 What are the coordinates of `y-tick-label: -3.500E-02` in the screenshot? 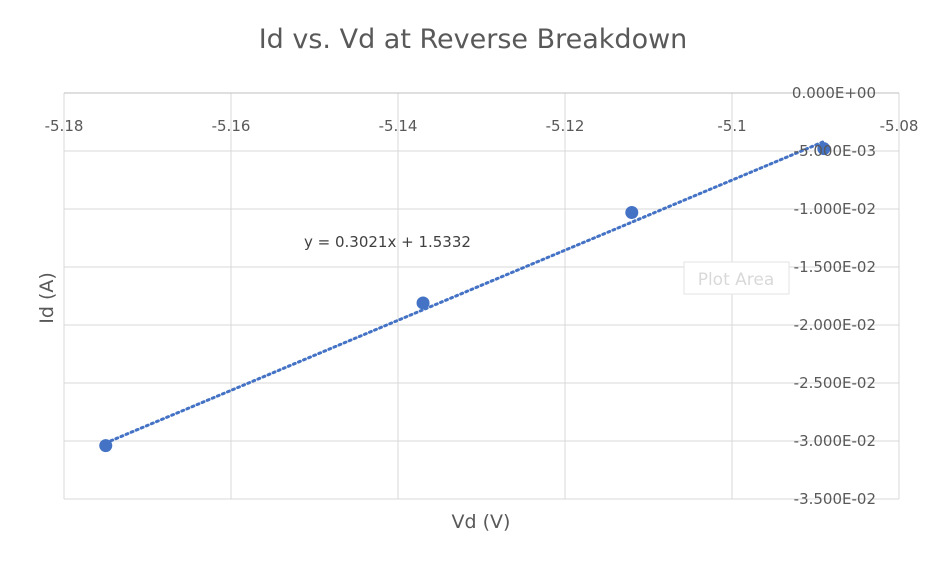 It's located at (835, 499).